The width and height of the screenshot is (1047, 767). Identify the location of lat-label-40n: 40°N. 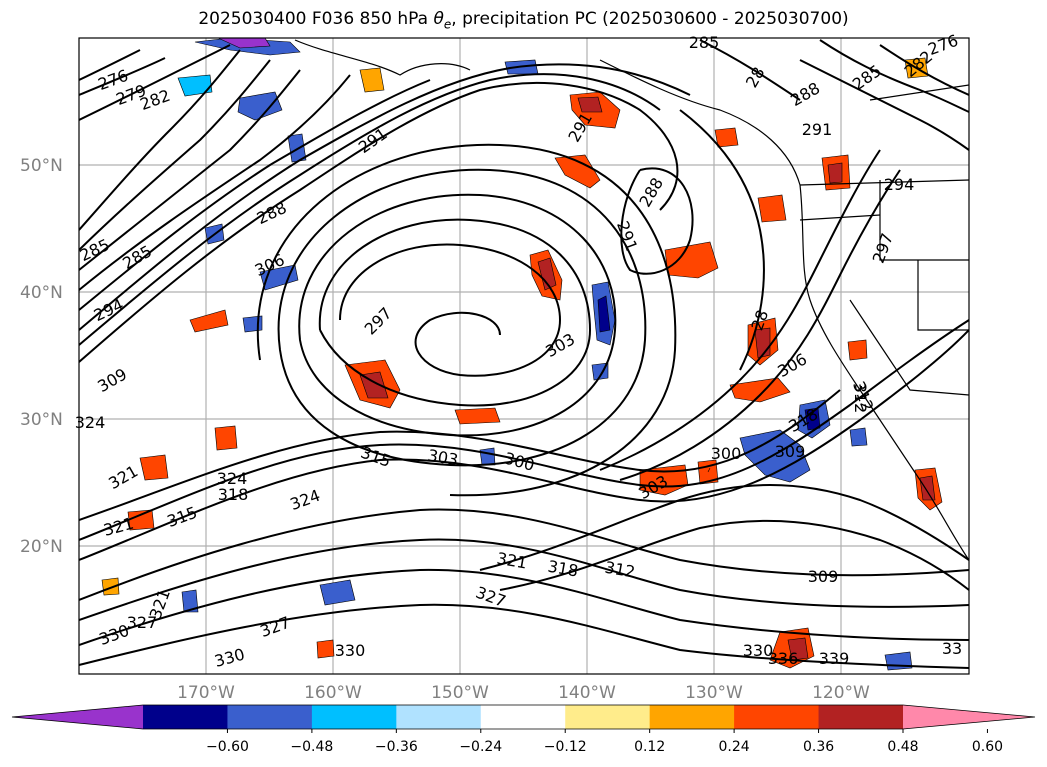
(41, 293).